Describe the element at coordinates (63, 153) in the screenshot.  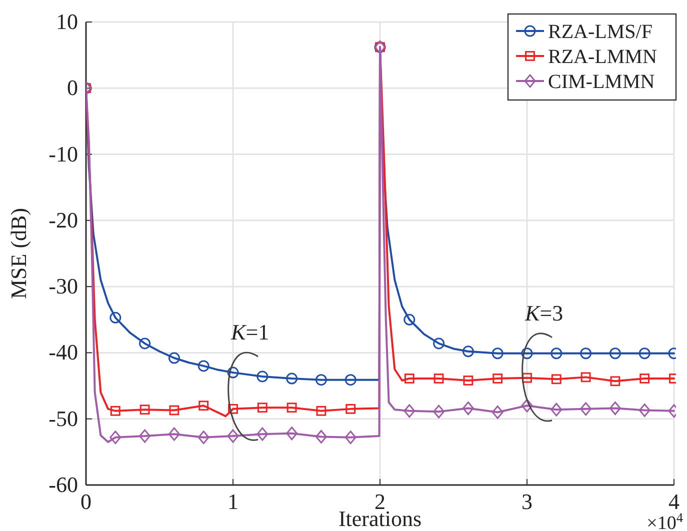
I see `y-tick-label: -10` at that location.